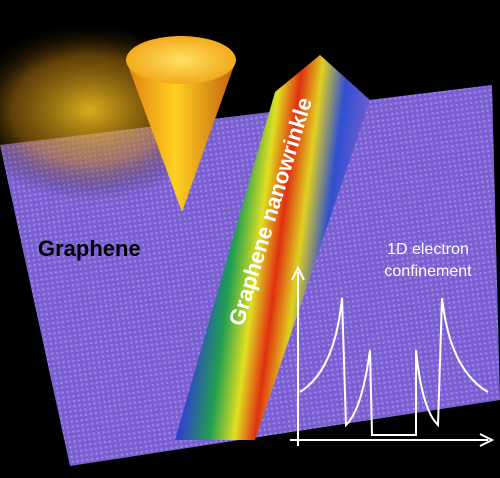 This screenshot has height=478, width=500. I want to click on confinement-label: 1D electron, so click(428, 249).